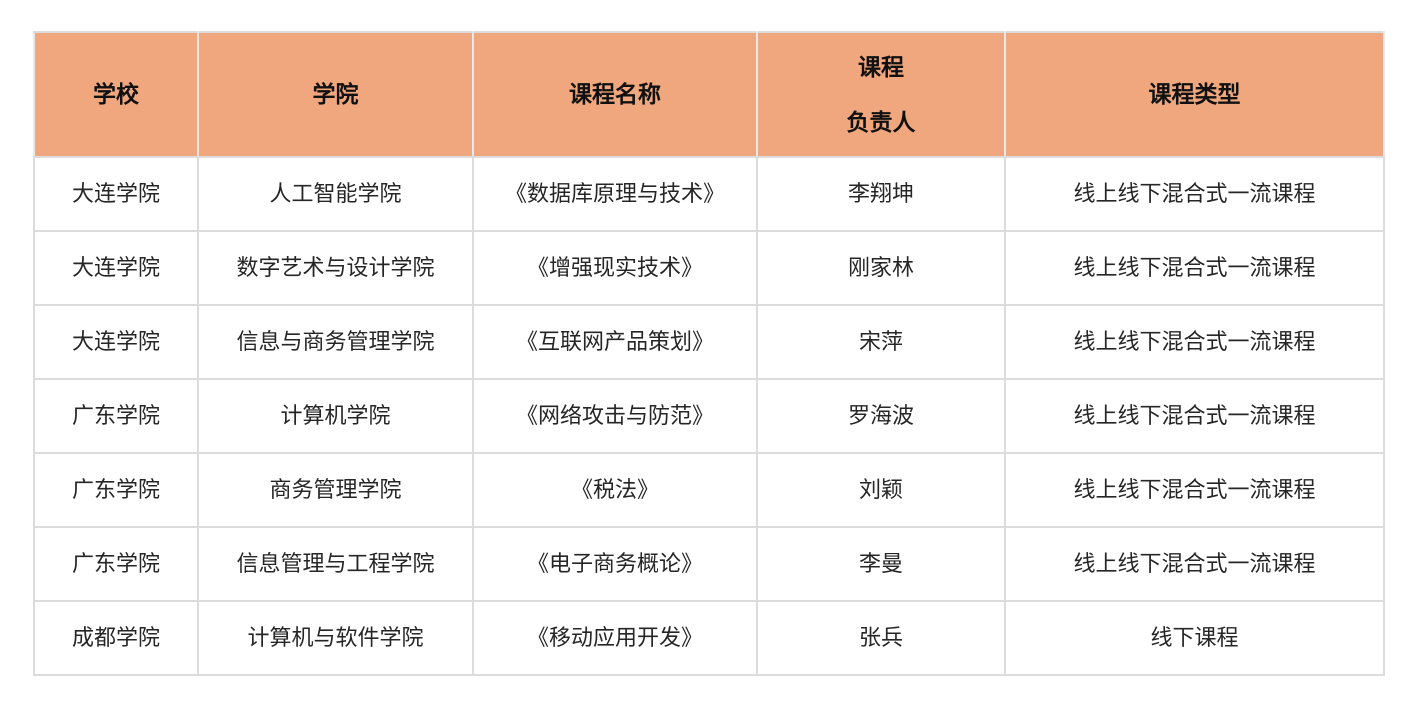 The width and height of the screenshot is (1416, 726). I want to click on table-row: 广东学院 商务管理学院 《税法》 刘颖 线上线下混合式一流课程, so click(709, 490).